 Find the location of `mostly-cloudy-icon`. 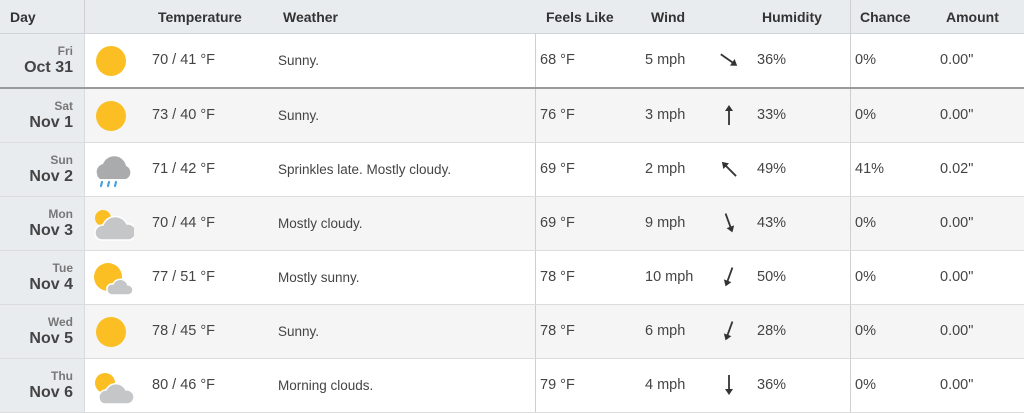

mostly-cloudy-icon is located at coordinates (114, 225).